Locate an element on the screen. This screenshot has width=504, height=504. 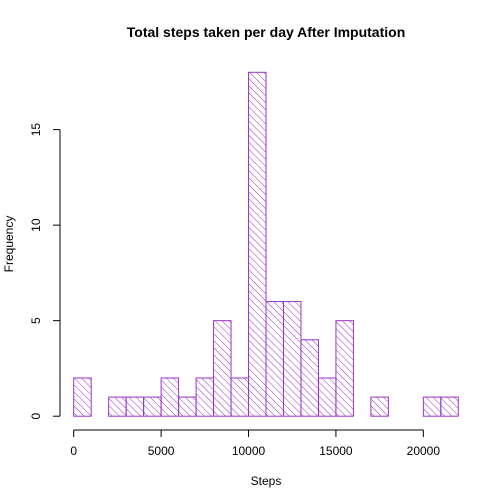
y-tick-label: 0 is located at coordinates (36, 416).